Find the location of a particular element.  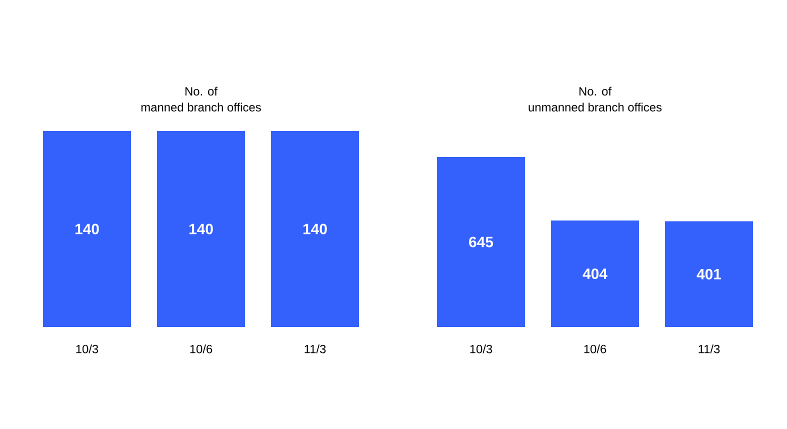

chart-title: No. of manned branch offices is located at coordinates (201, 99).